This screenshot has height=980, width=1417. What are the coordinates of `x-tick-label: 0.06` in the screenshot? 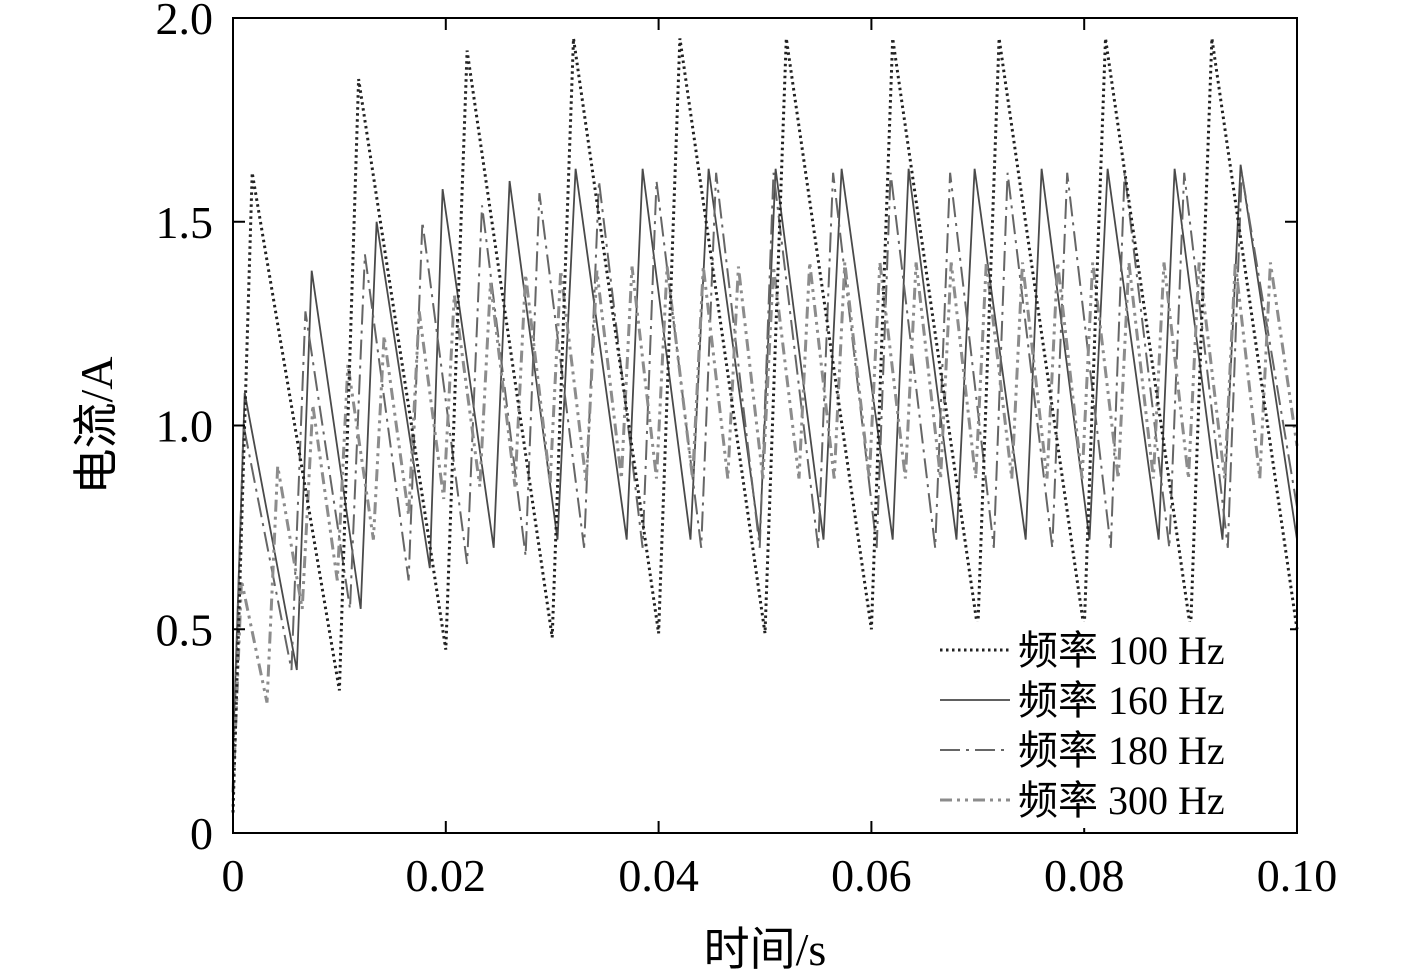 It's located at (871, 875).